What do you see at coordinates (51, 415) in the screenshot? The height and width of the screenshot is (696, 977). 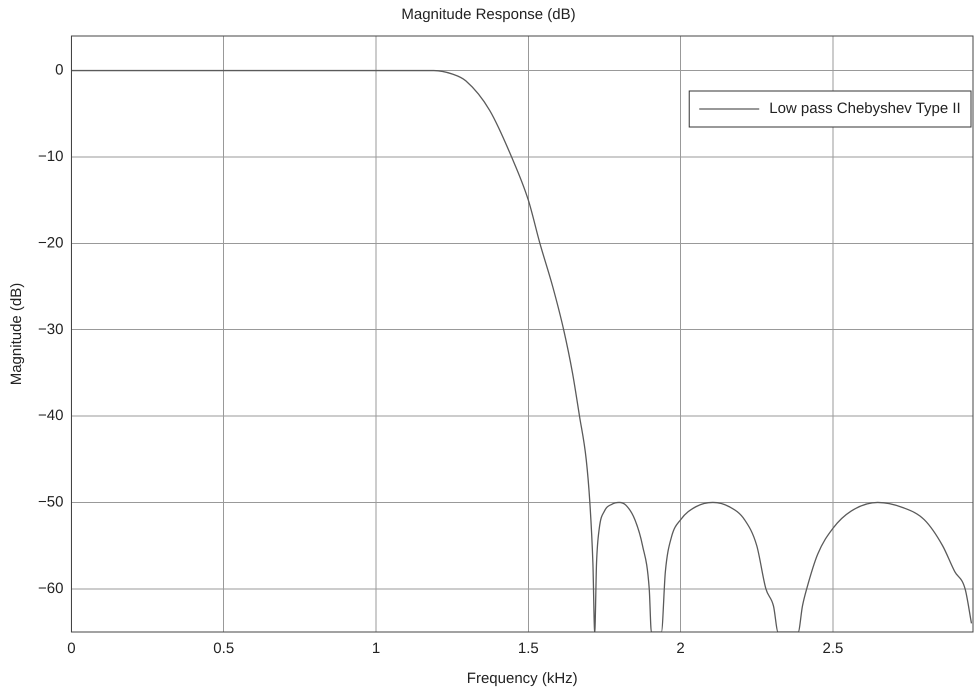 I see `y-tick-label: −40` at bounding box center [51, 415].